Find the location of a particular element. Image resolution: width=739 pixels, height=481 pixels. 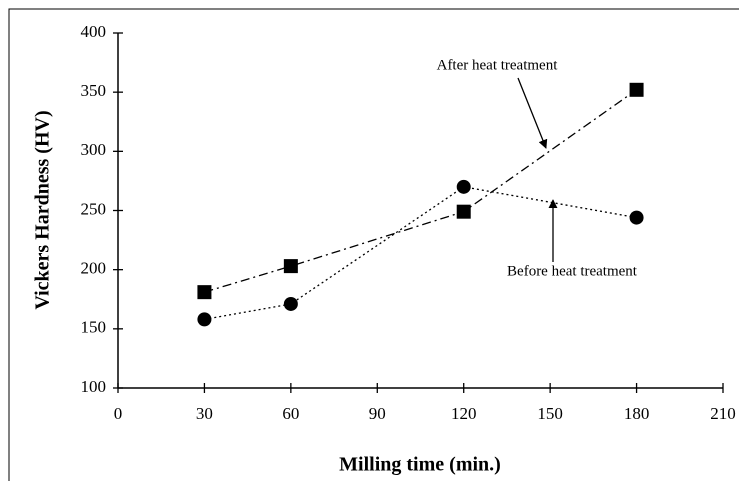

x-tick-label: 180 is located at coordinates (637, 413).